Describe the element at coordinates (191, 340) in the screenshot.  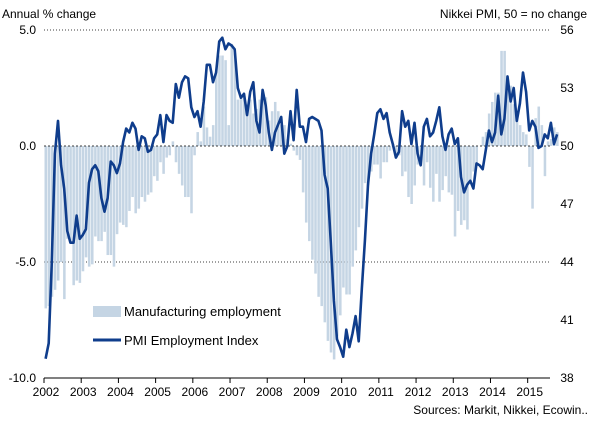
I see `legend-label-pmi-employment-index: PMI Employment Index` at that location.